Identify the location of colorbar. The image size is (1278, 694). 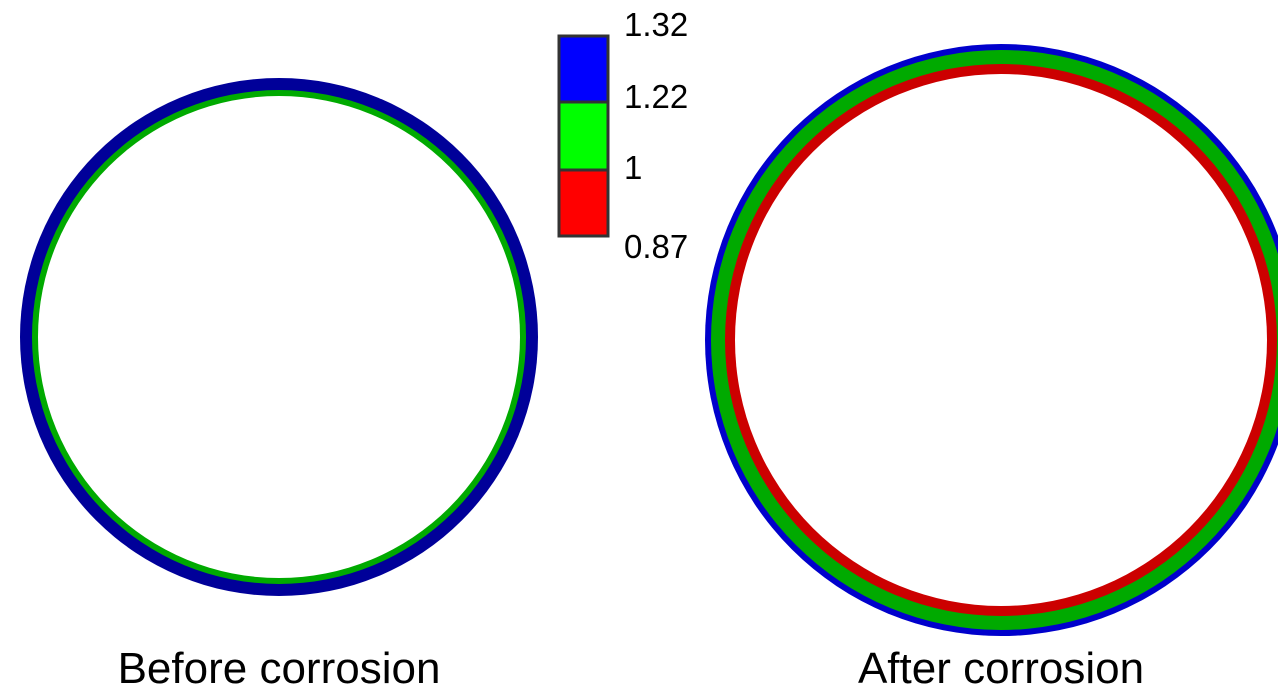
(583, 136).